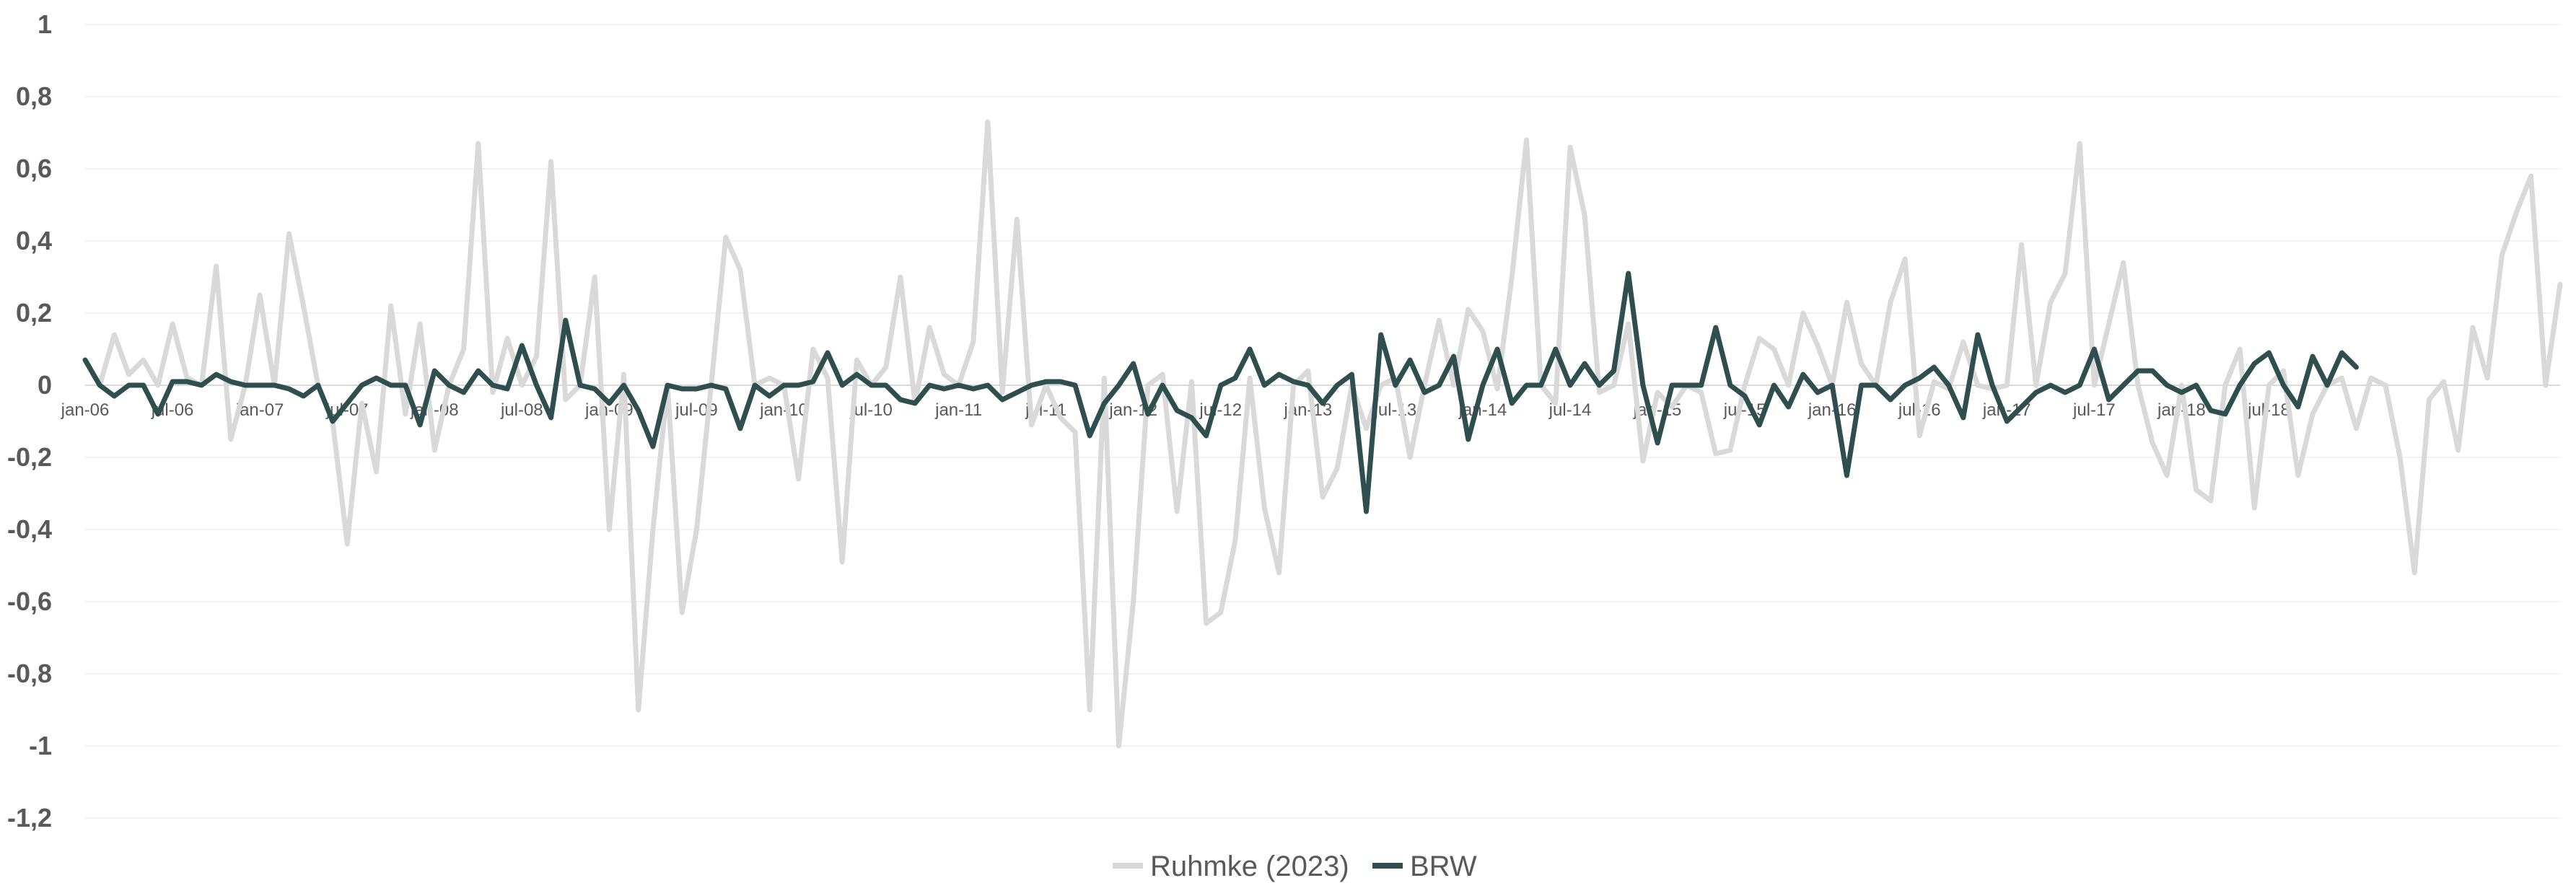  I want to click on y-tick-label: -0,8, so click(30, 673).